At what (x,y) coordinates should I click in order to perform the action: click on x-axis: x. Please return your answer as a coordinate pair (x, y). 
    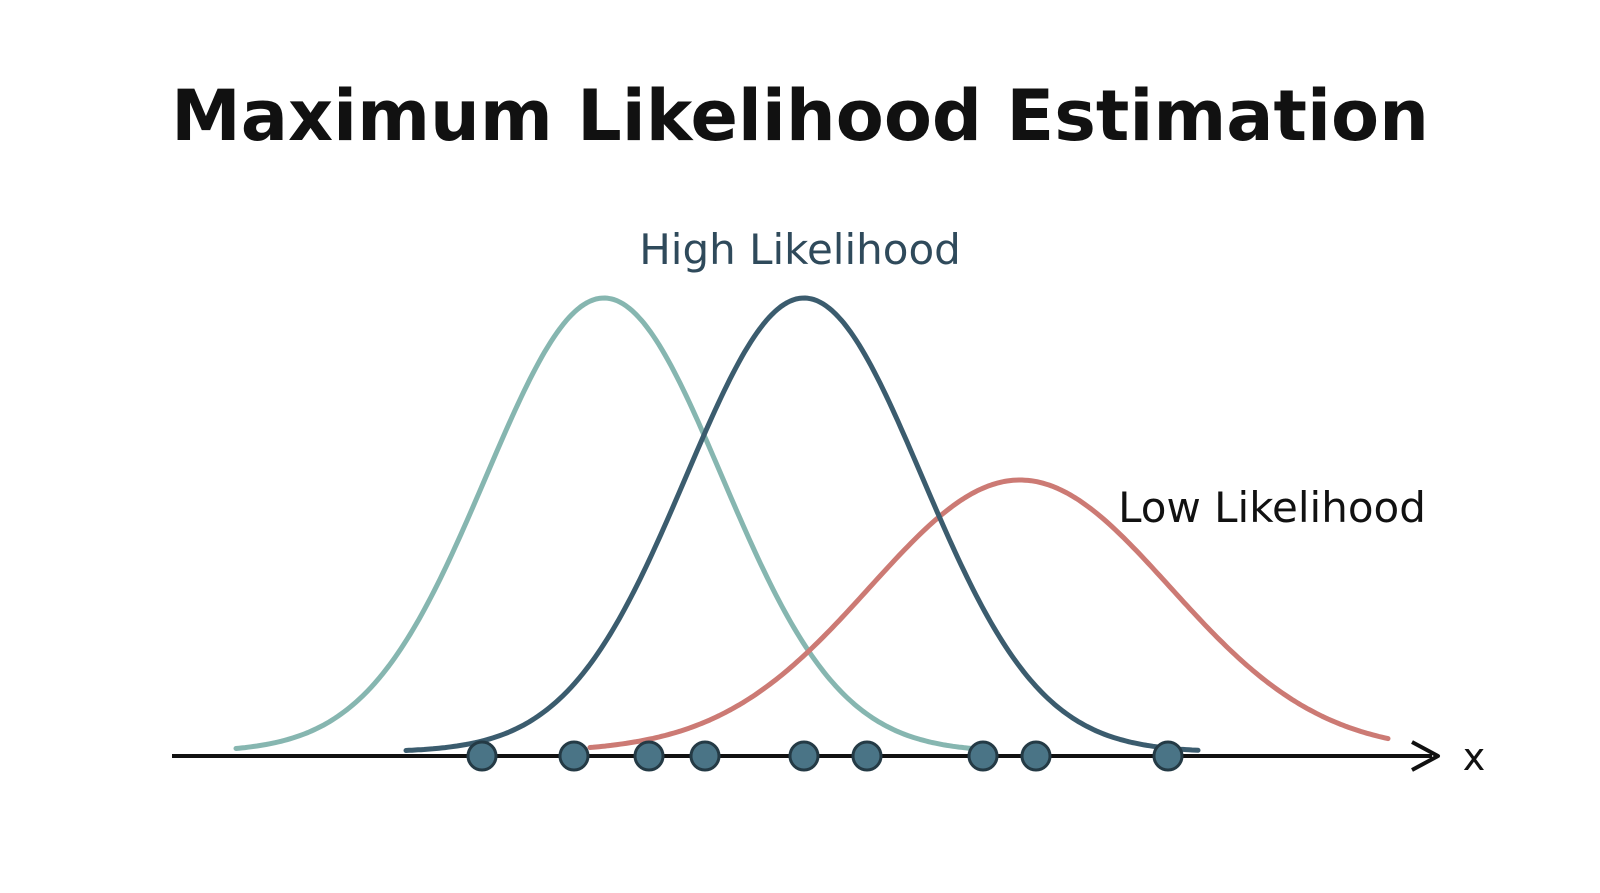
    Looking at the image, I should click on (828, 757).